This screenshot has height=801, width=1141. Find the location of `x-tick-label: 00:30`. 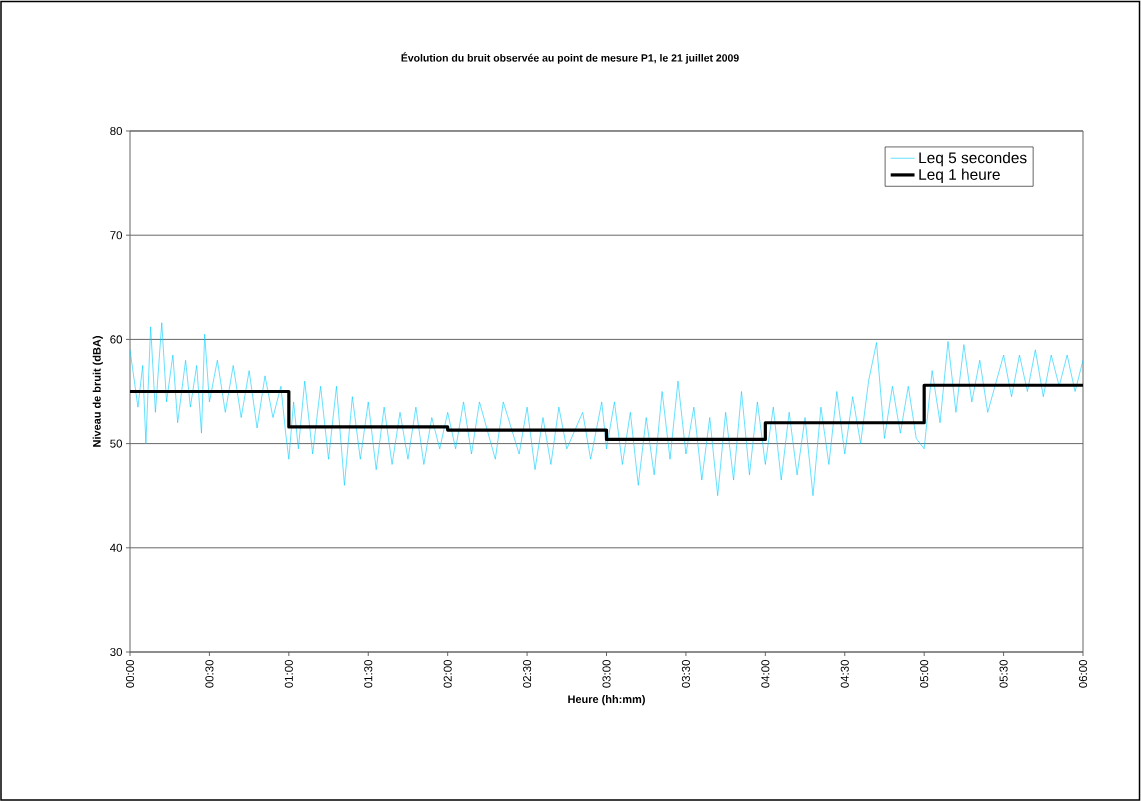

x-tick-label: 00:30 is located at coordinates (209, 673).